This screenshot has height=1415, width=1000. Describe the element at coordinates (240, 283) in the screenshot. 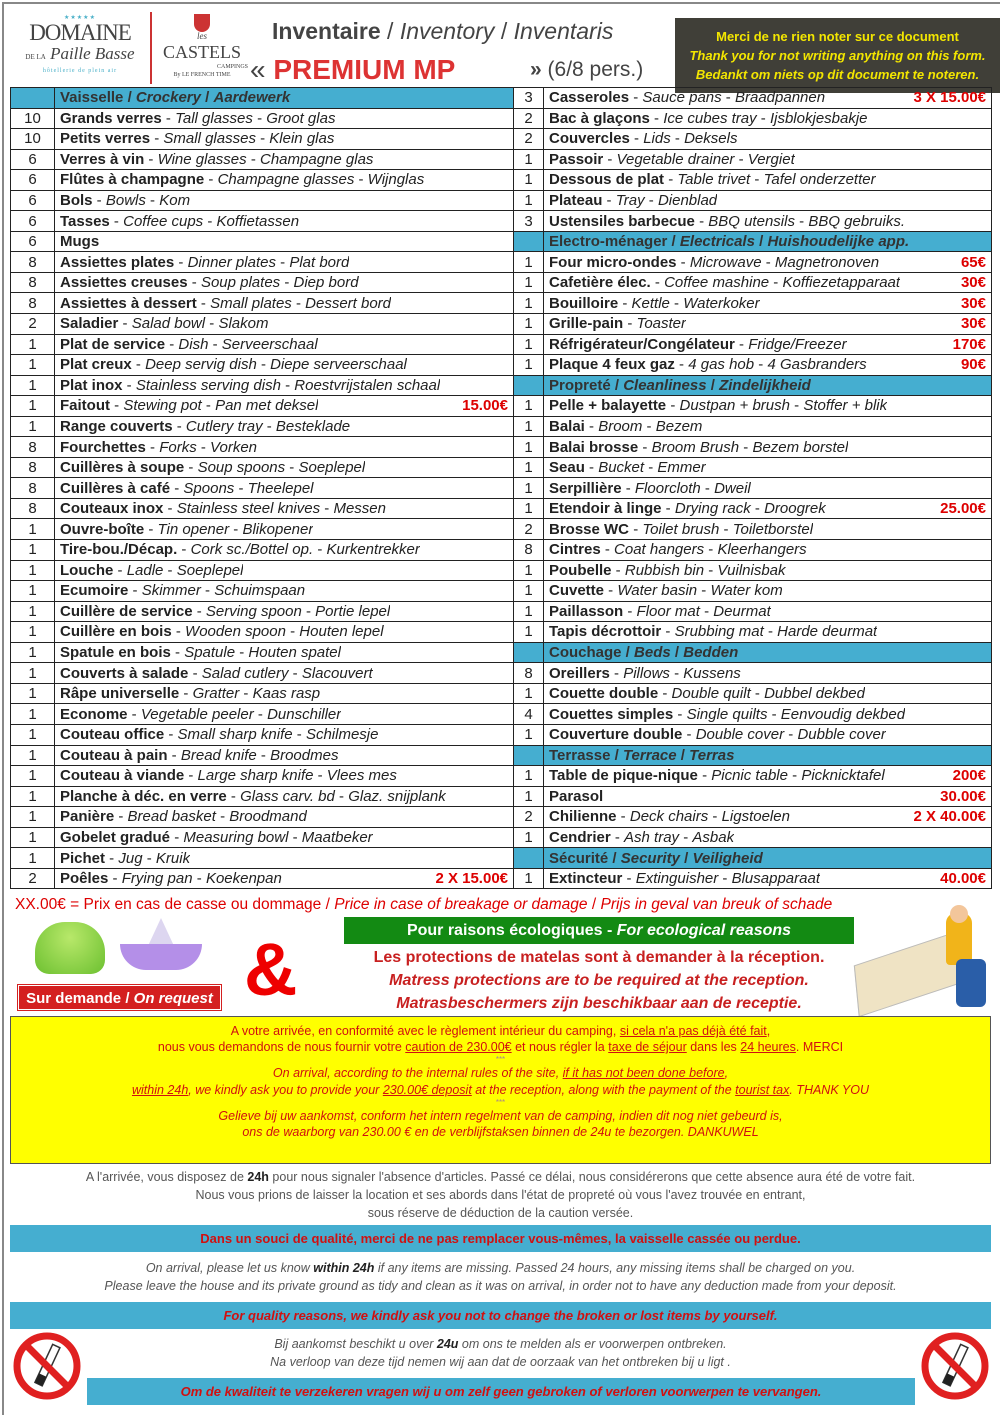

I see `item-name-en: Soup plates` at that location.